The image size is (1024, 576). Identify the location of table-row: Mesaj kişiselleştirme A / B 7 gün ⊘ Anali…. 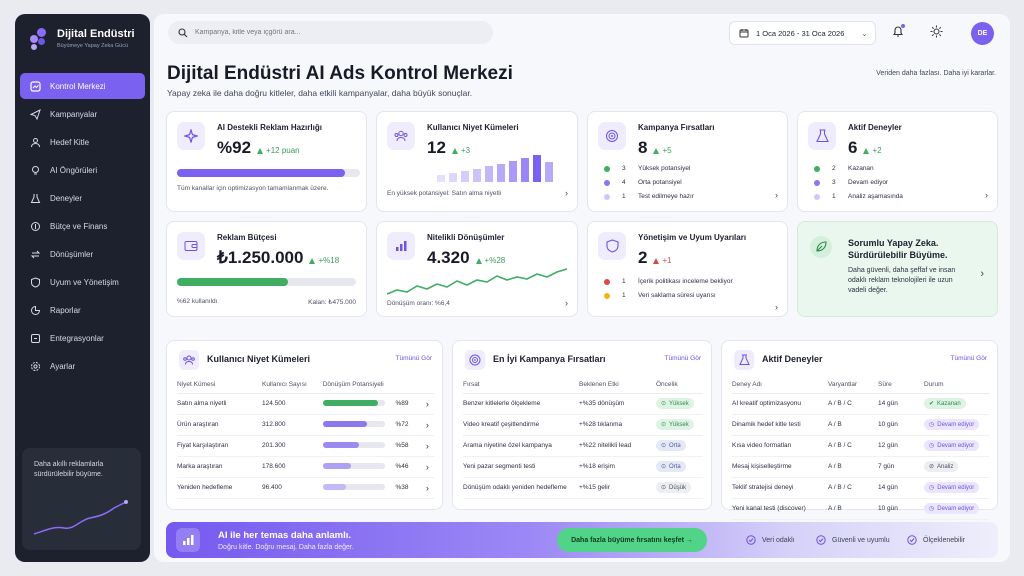
(860, 467).